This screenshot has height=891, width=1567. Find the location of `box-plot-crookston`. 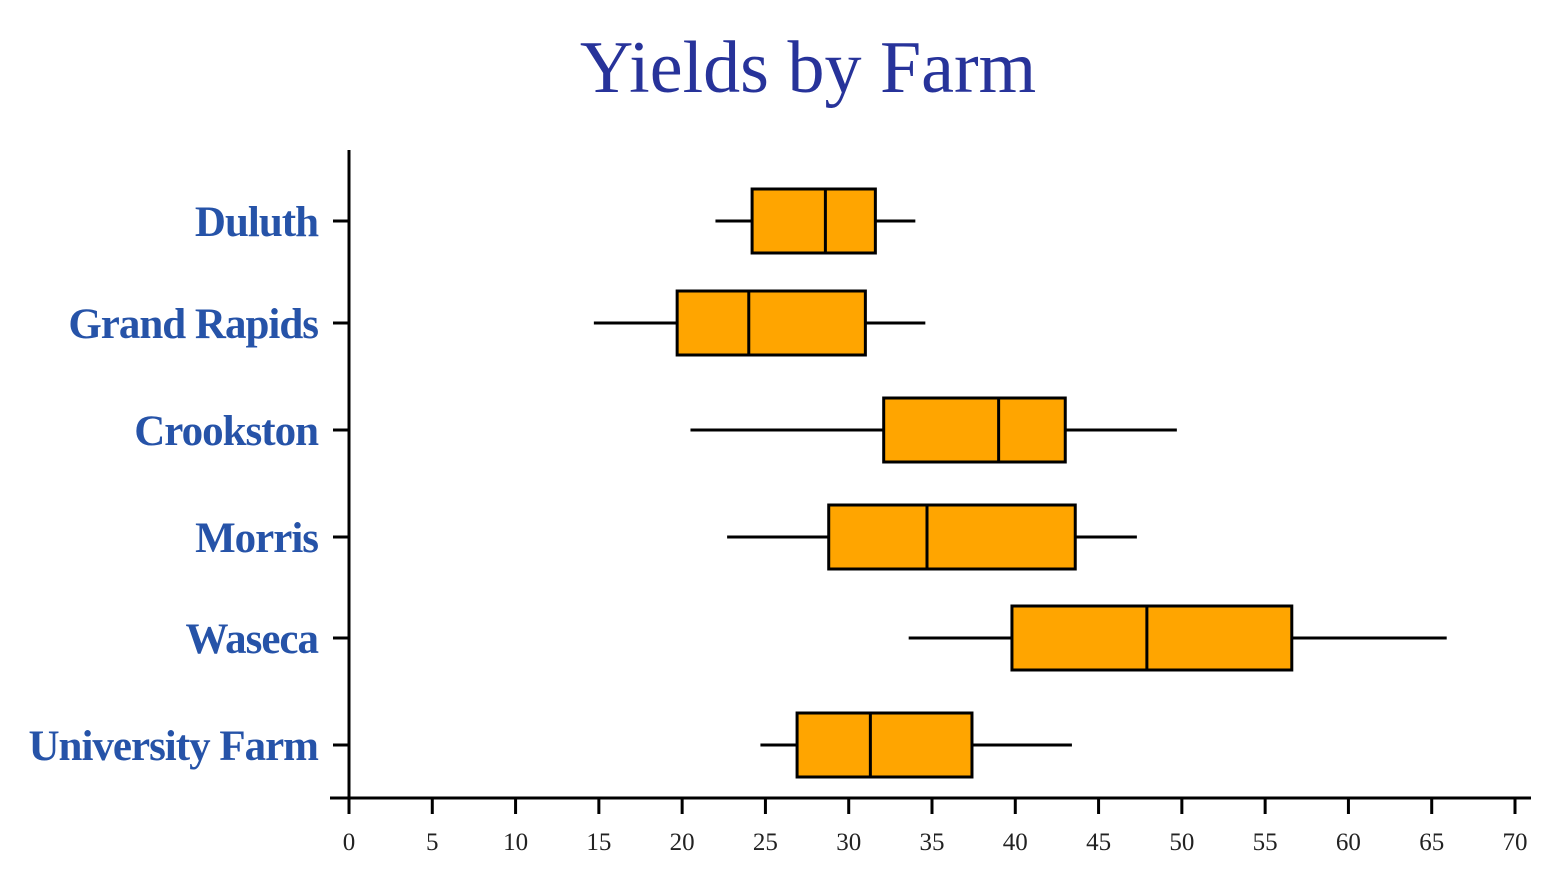

box-plot-crookston is located at coordinates (933, 430).